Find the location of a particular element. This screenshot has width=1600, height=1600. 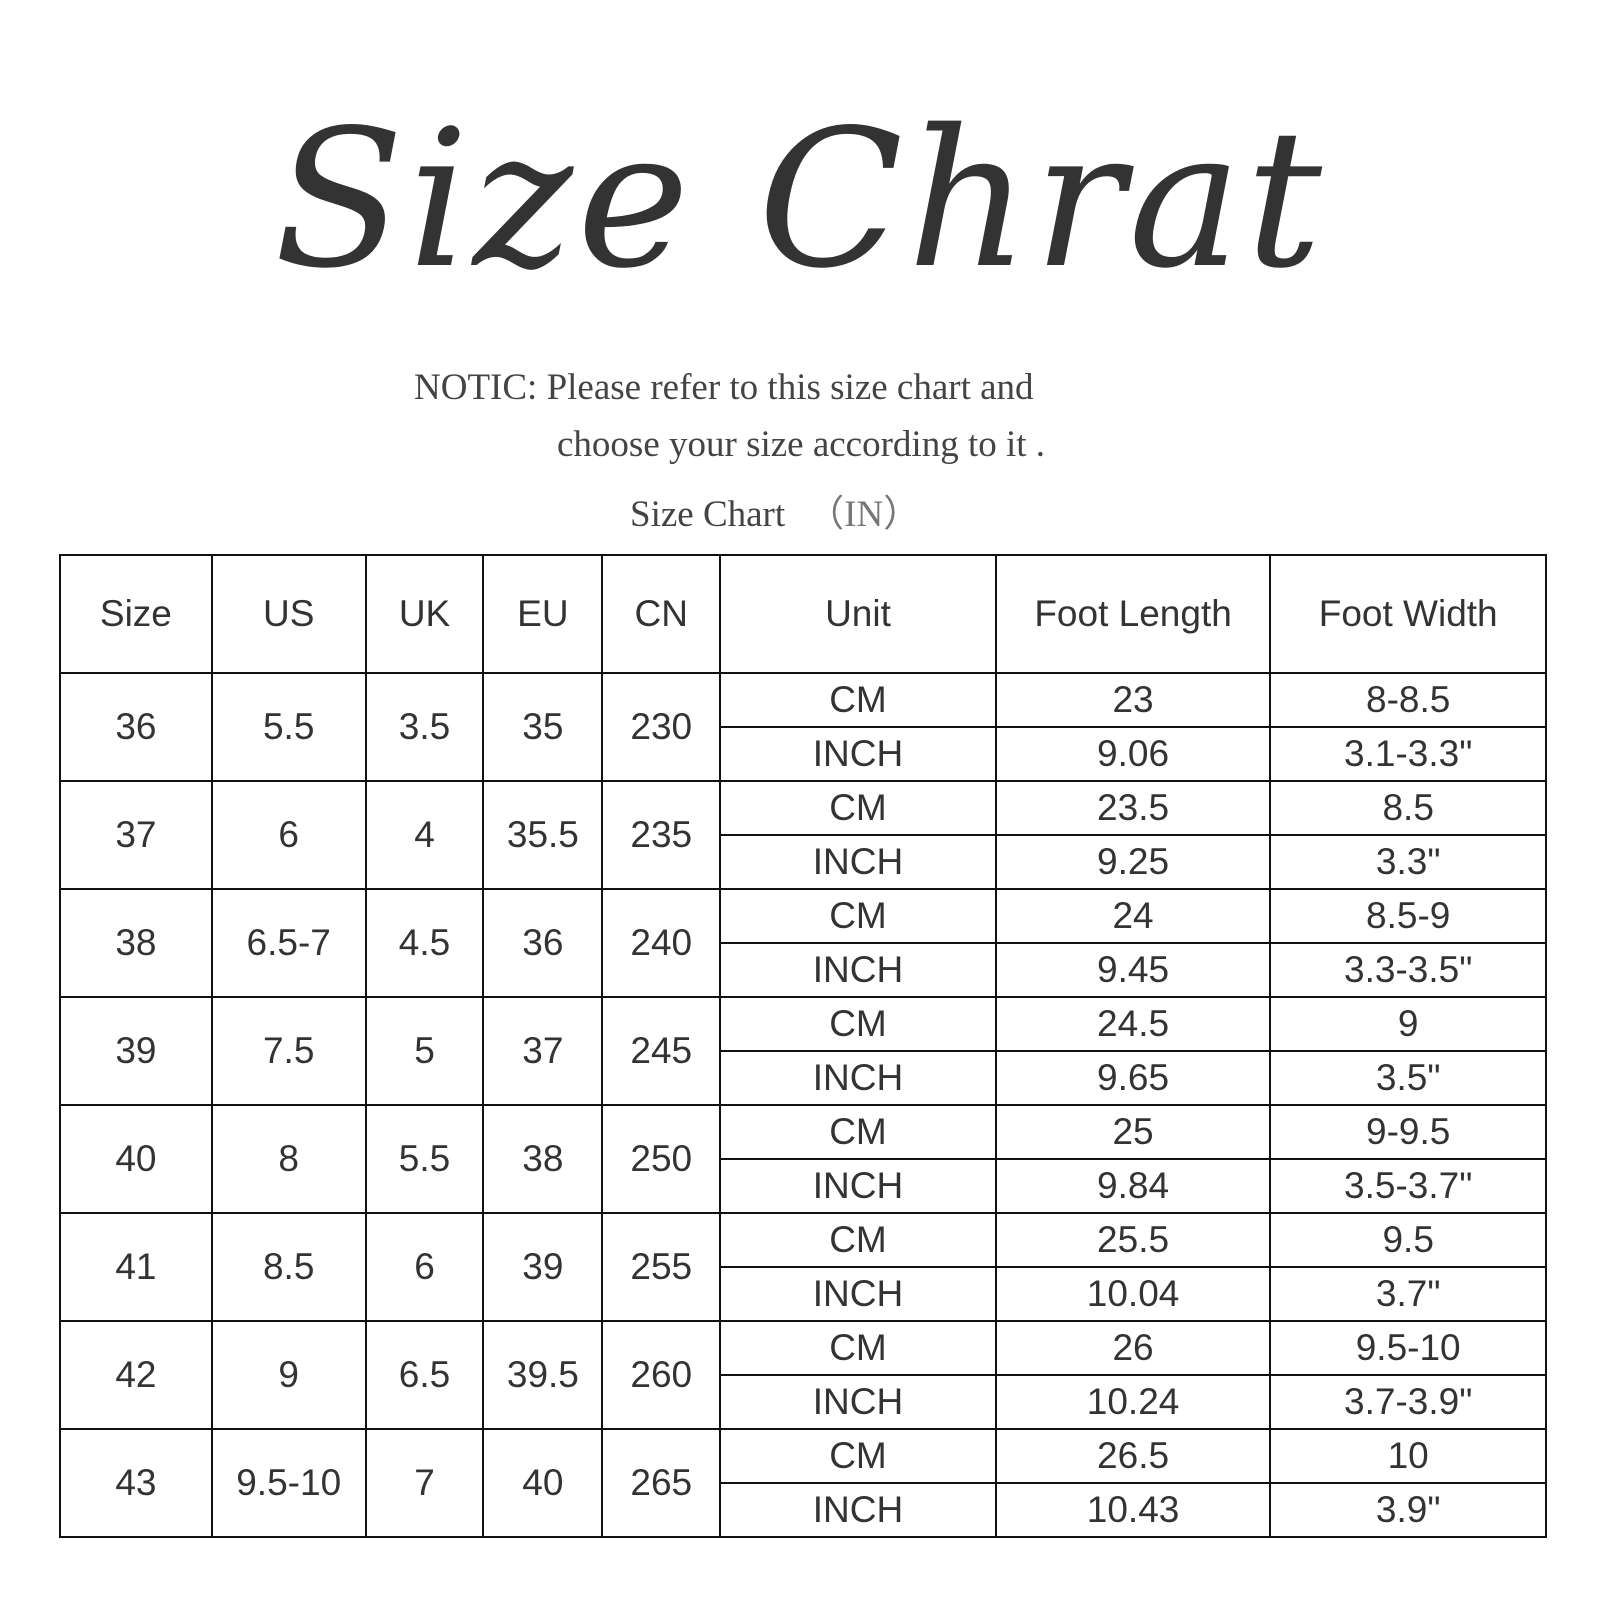

header-row: Size US UK EU CN Unit Foot Length Foot Width is located at coordinates (803, 614).